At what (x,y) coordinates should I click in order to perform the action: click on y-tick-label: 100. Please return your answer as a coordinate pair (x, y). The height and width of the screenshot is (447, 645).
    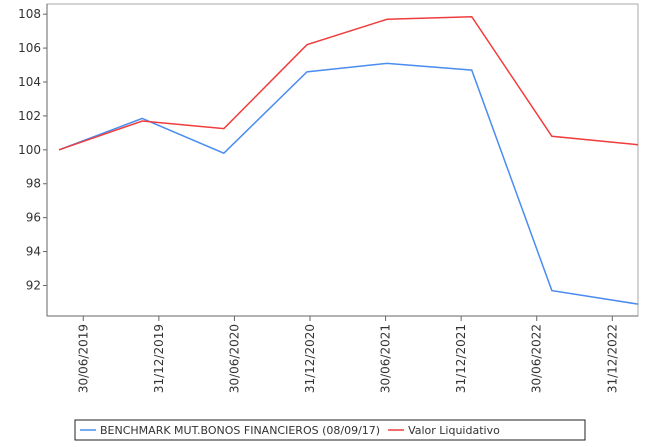
    Looking at the image, I should click on (29, 150).